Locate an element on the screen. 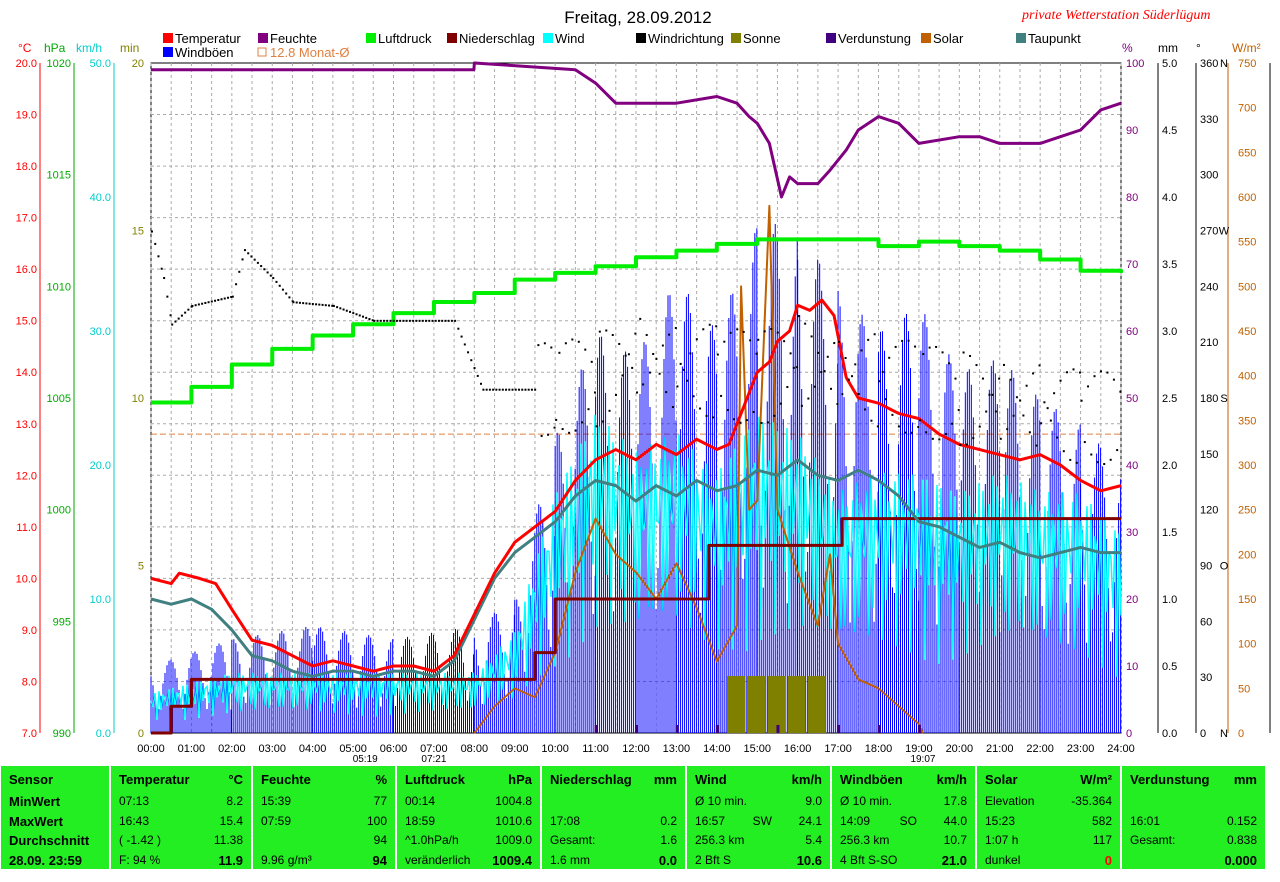  tick-label-time: 15:00 is located at coordinates (757, 749).